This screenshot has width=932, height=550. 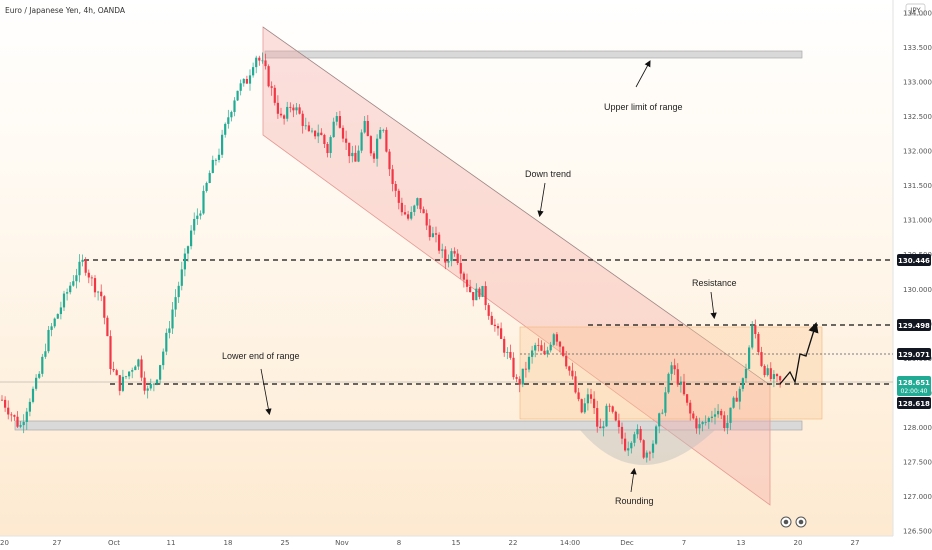 What do you see at coordinates (917, 532) in the screenshot?
I see `y-tick-label: 126.500` at bounding box center [917, 532].